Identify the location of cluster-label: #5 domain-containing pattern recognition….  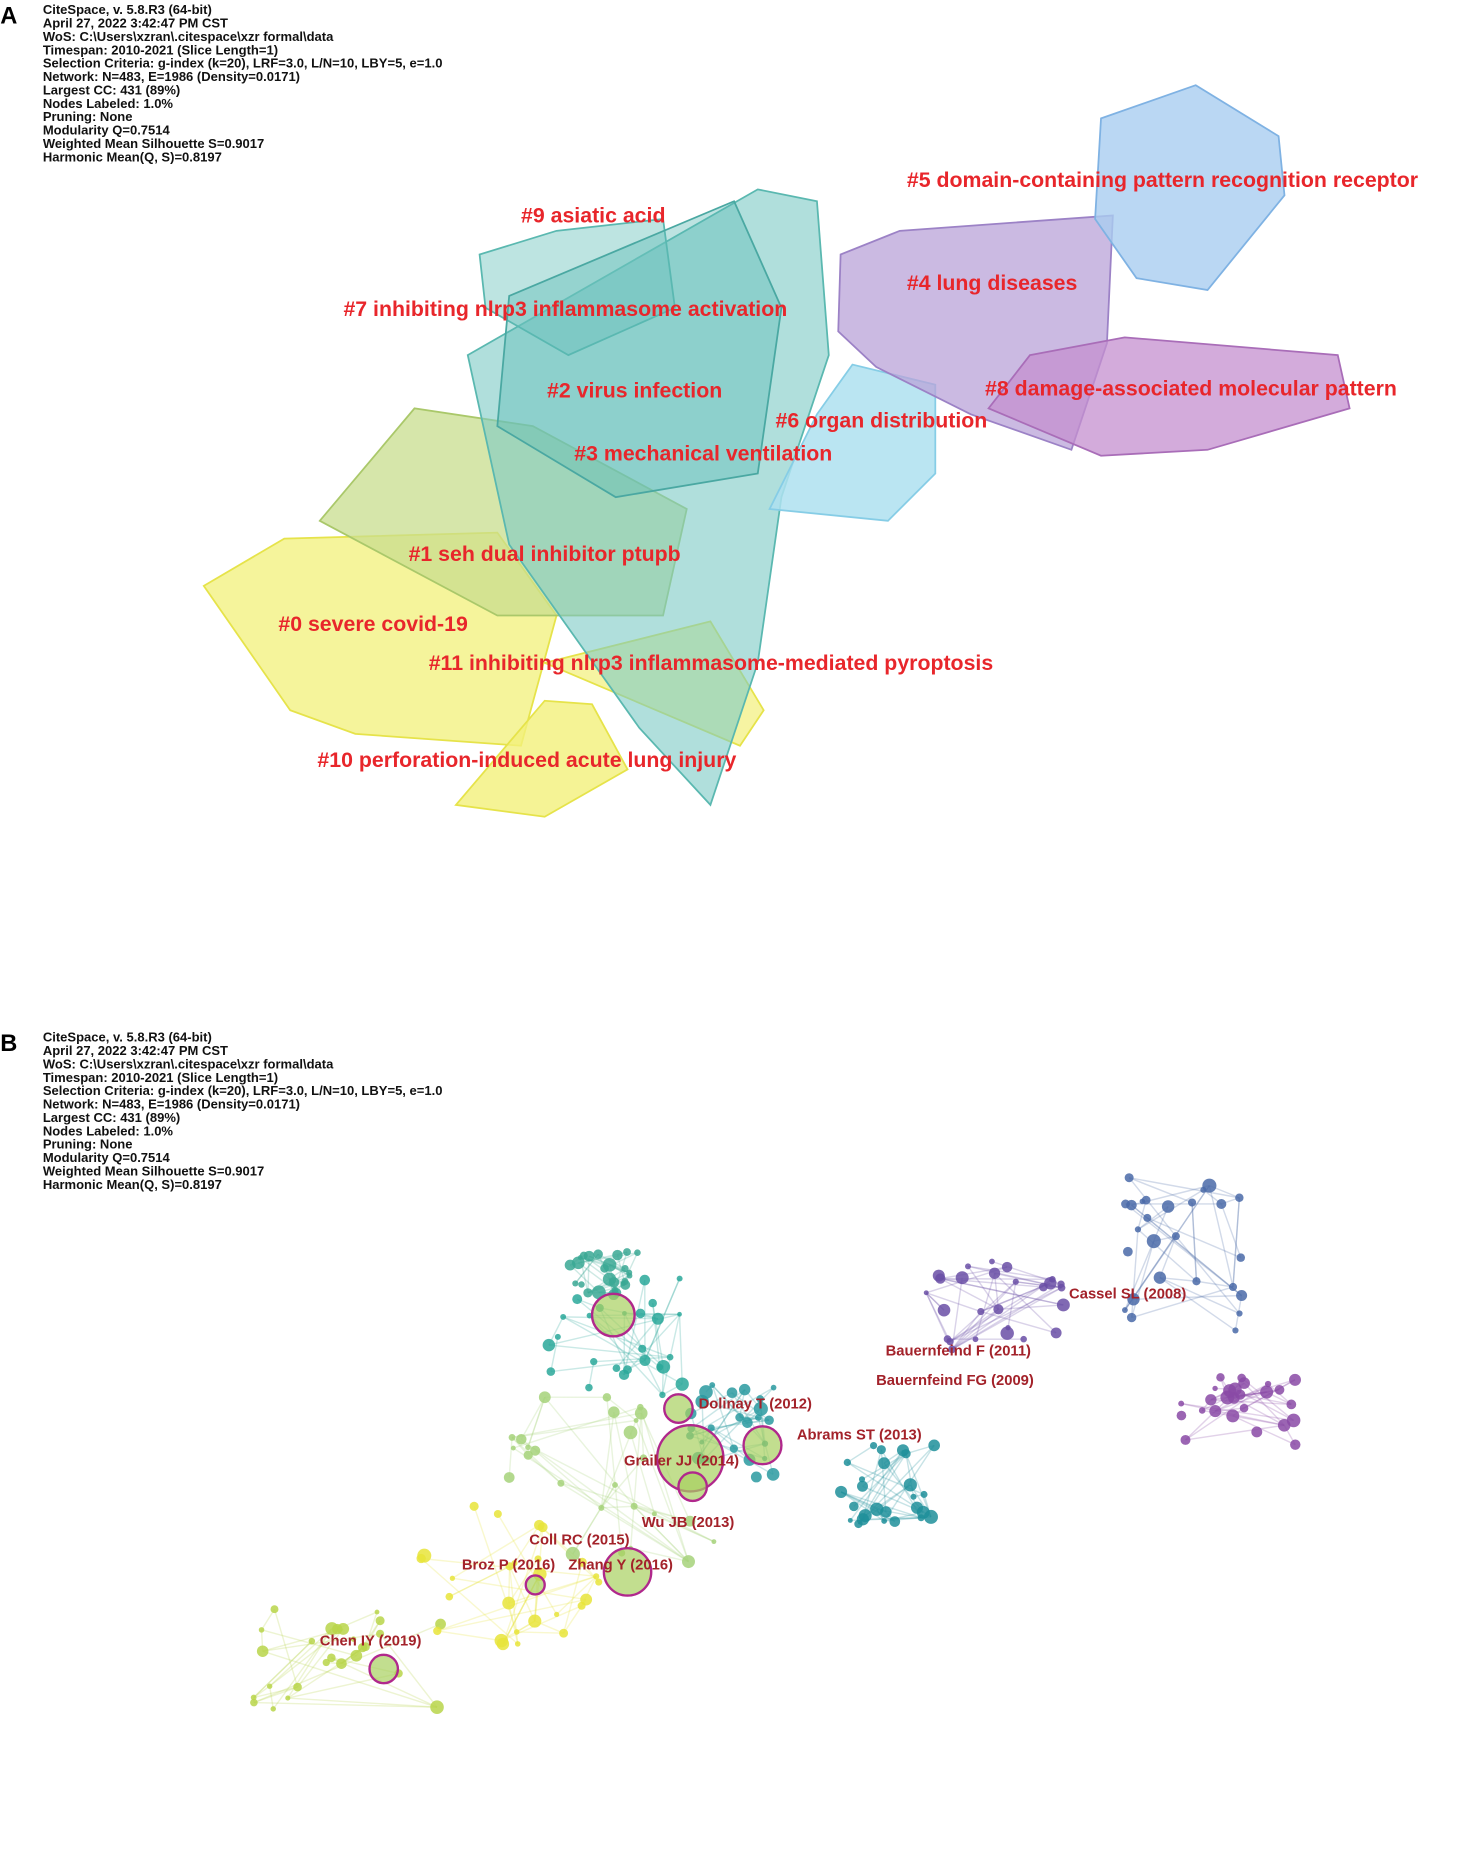
(1162, 180).